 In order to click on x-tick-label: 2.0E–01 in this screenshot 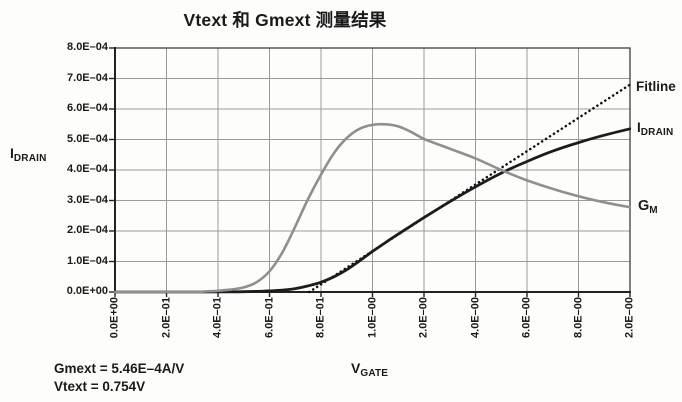, I will do `click(166, 317)`.